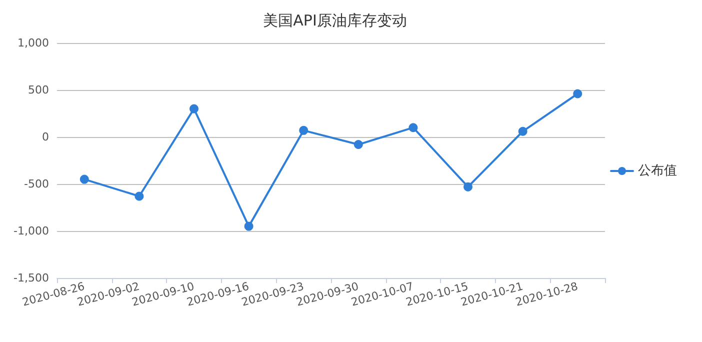 The width and height of the screenshot is (702, 342). What do you see at coordinates (31, 278) in the screenshot?
I see `y-tick-label: -1,500` at bounding box center [31, 278].